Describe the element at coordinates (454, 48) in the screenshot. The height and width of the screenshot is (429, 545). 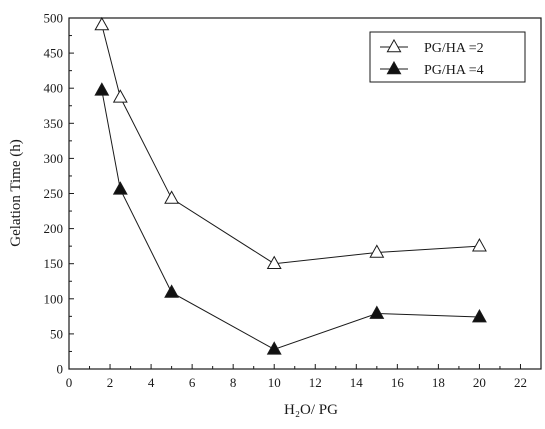
I see `legend-label-pg-ha-2: PG/HA =2` at that location.